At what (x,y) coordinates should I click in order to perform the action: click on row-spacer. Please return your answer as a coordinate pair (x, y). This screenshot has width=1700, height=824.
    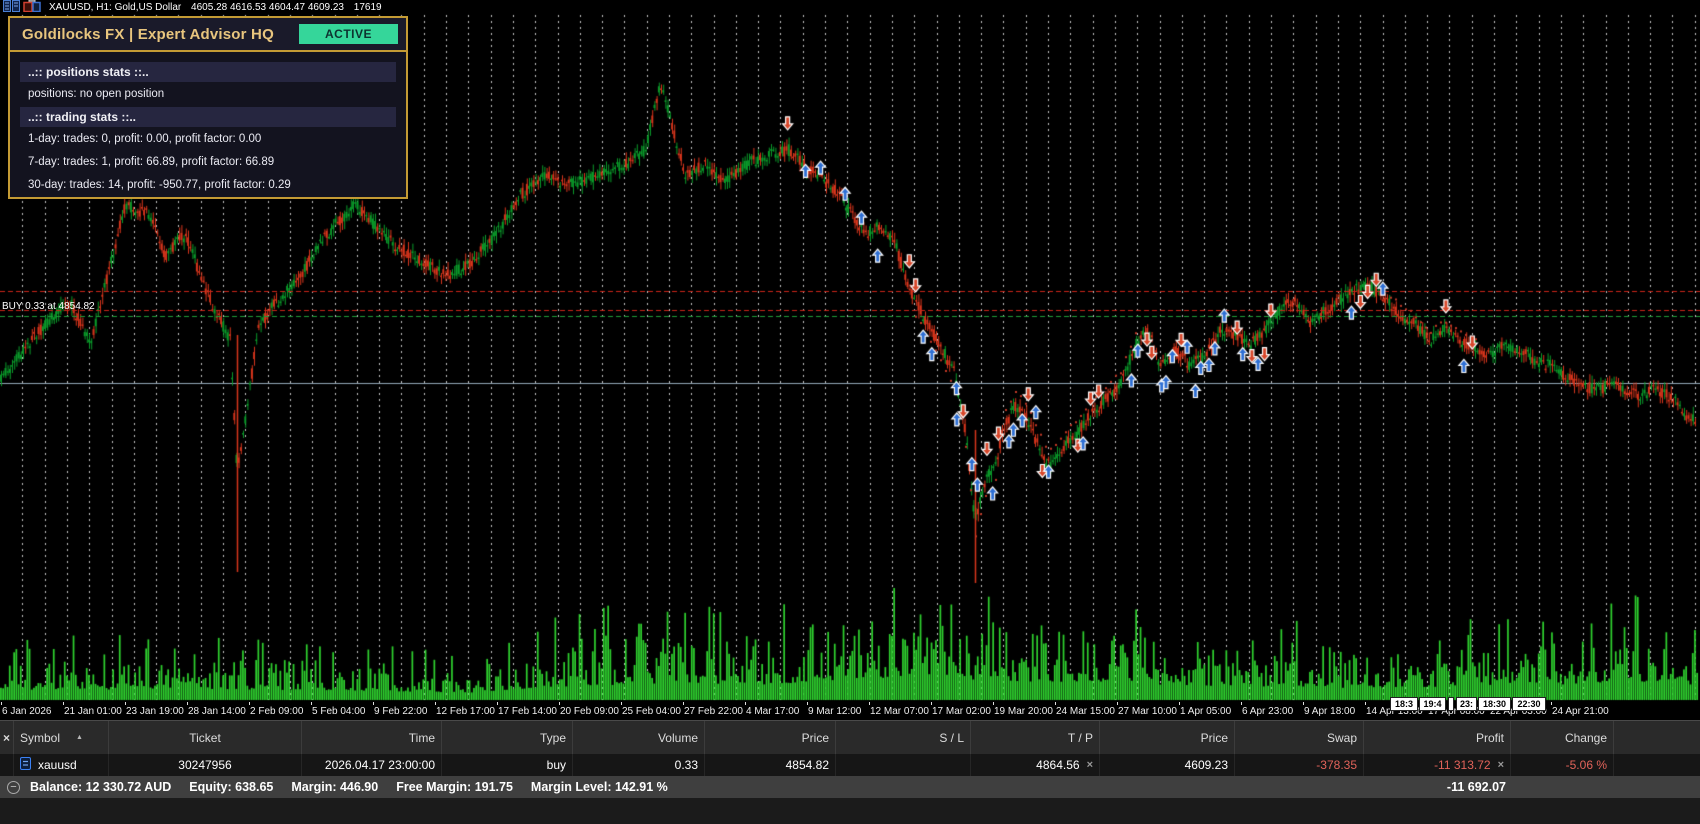
    Looking at the image, I should click on (7, 765).